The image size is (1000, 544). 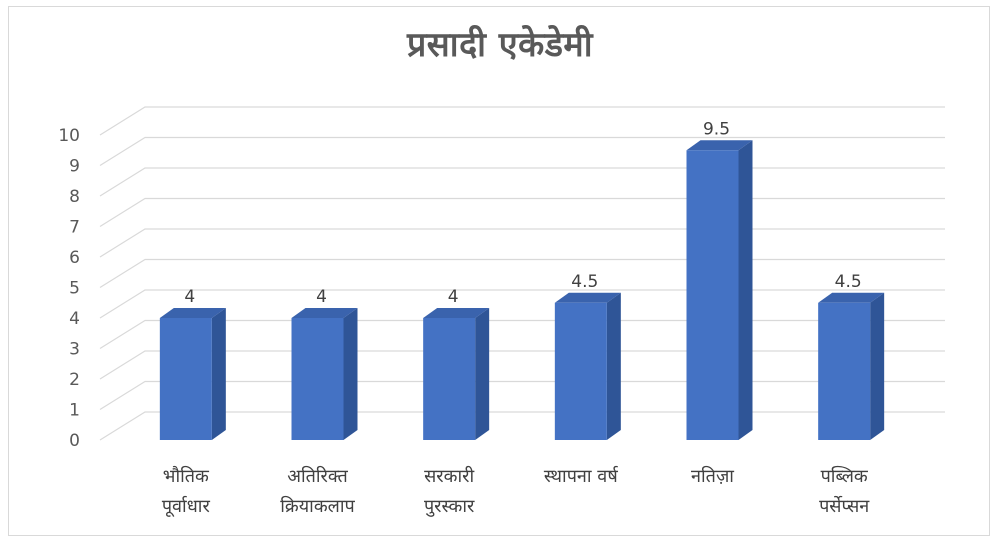 I want to click on y-tick-label: 1, so click(x=74, y=411).